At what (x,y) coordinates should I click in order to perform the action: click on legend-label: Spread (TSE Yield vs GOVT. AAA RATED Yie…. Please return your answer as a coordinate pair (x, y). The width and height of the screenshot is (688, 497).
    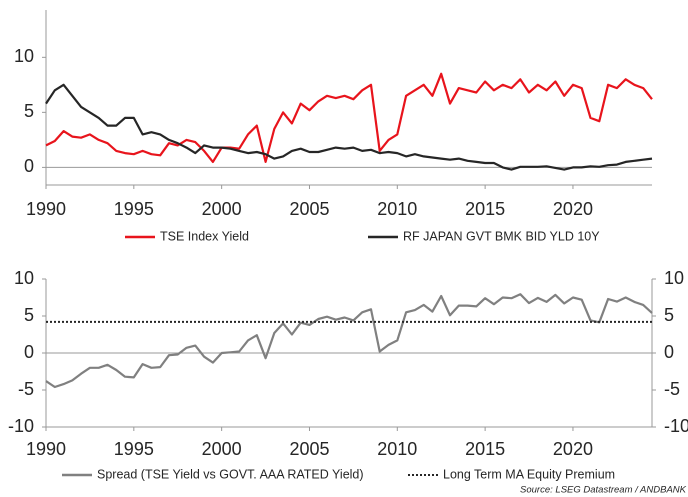
    Looking at the image, I should click on (230, 474).